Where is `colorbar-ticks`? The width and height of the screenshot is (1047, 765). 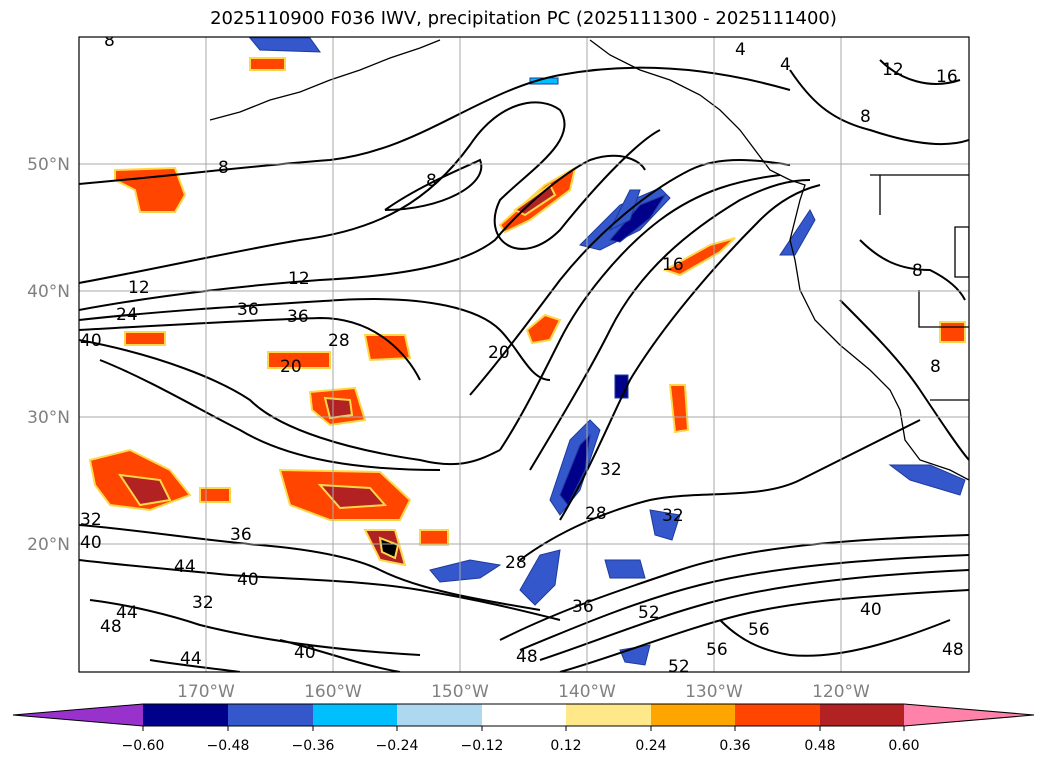 colorbar-ticks is located at coordinates (523, 728).